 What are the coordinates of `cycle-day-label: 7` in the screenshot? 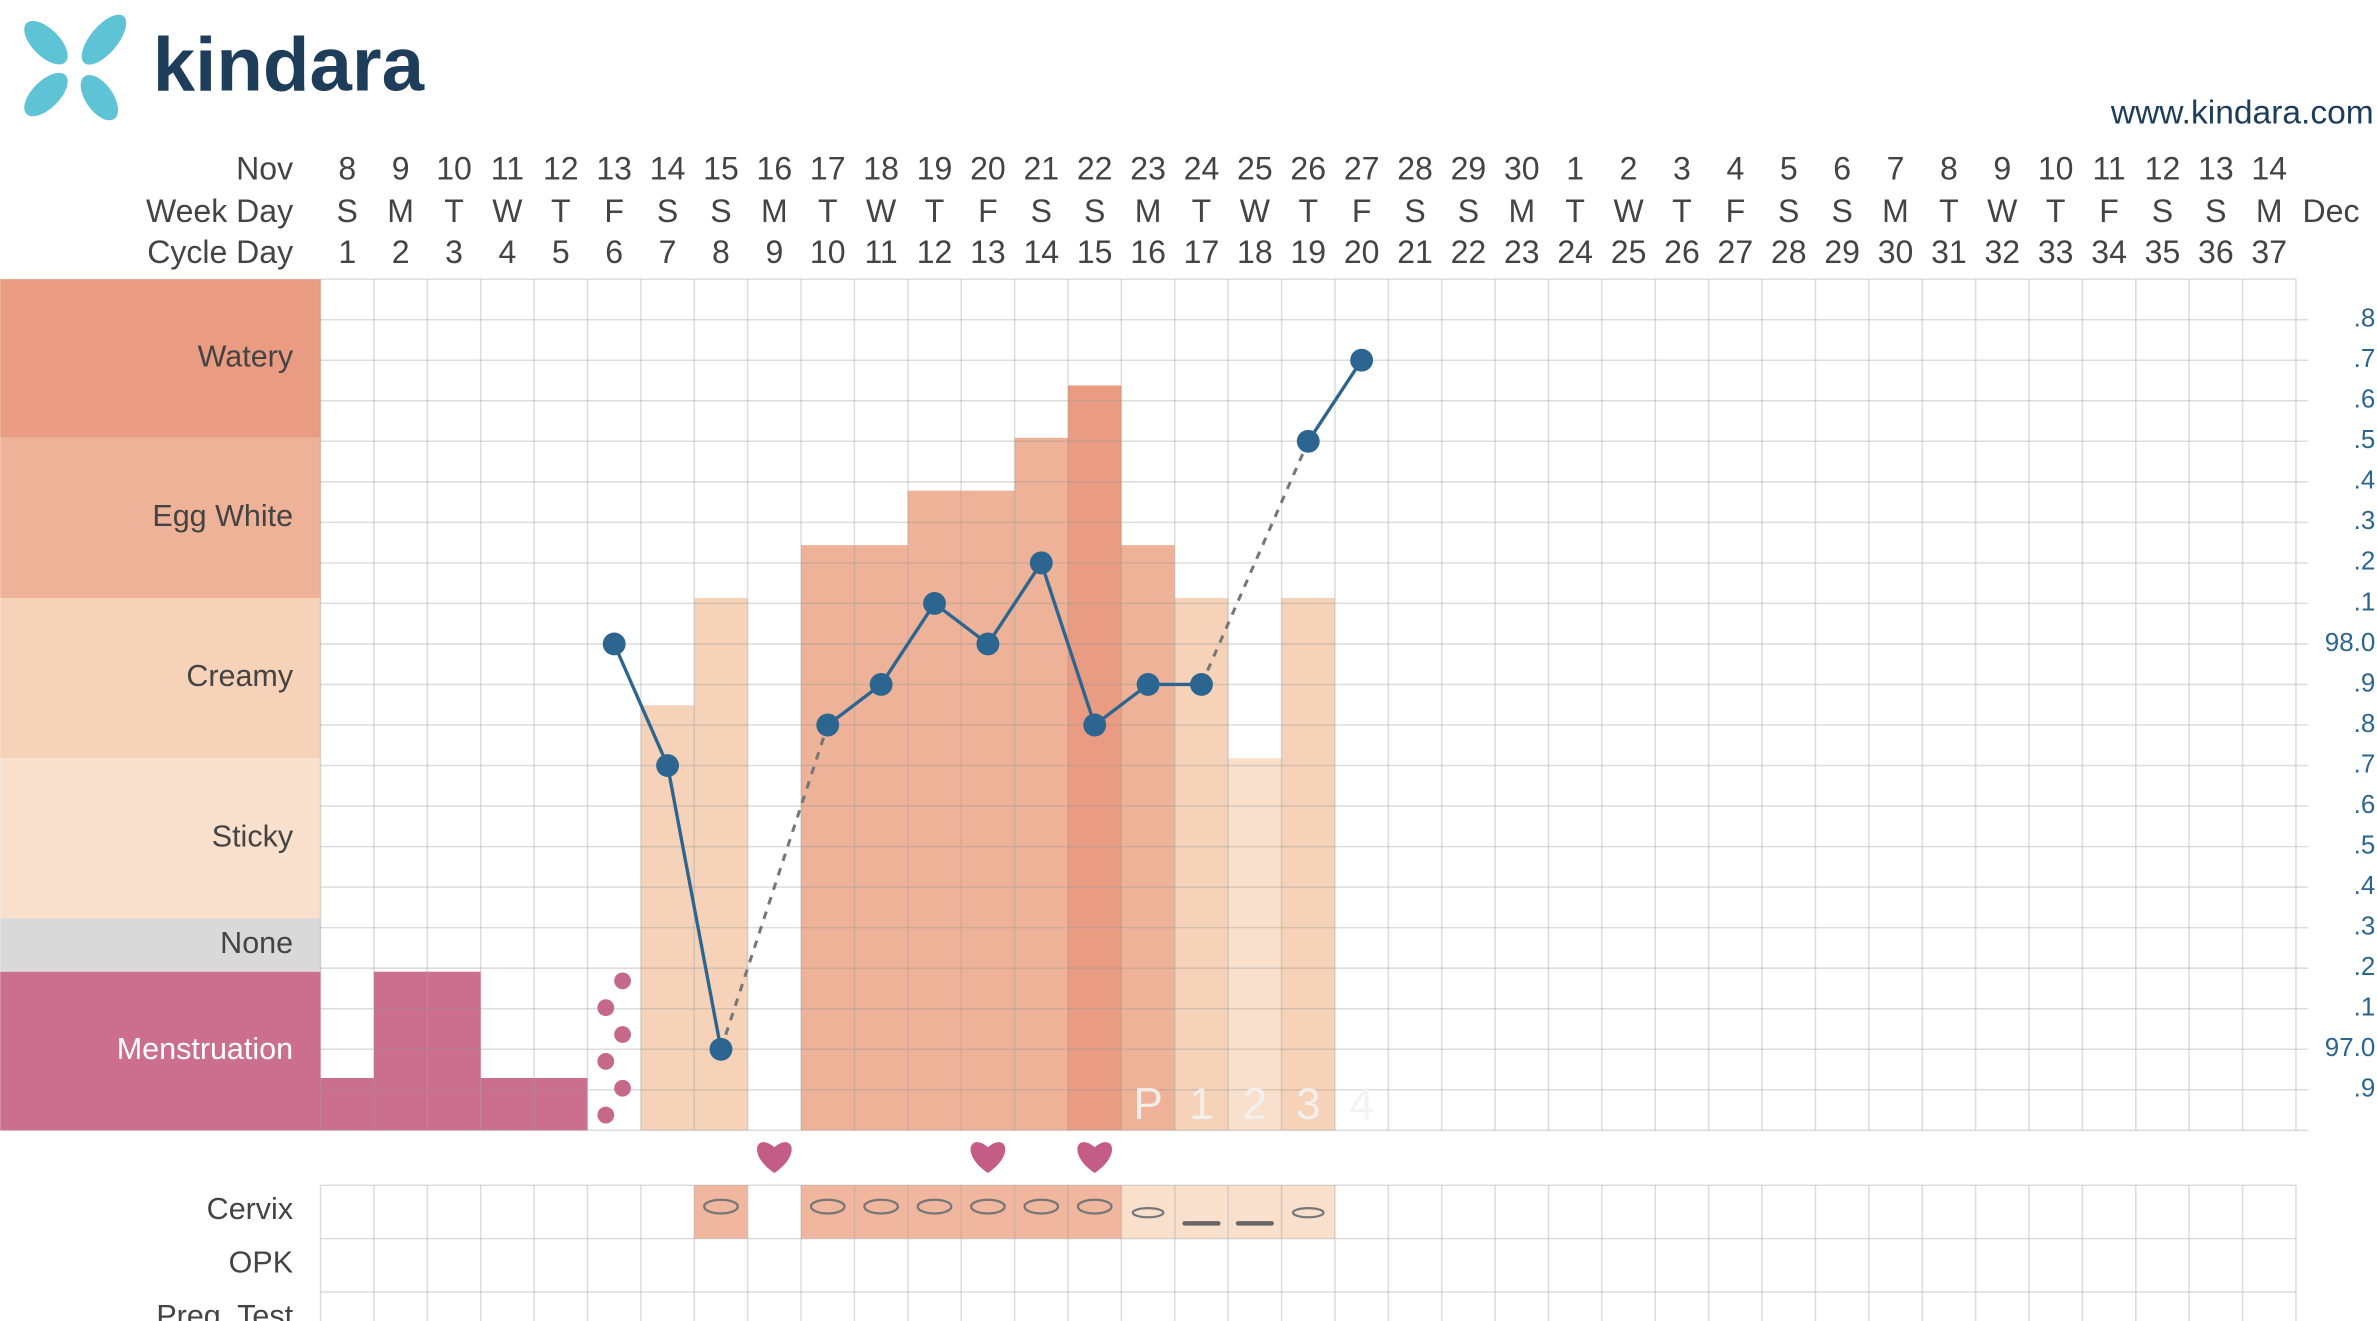 It's located at (668, 252).